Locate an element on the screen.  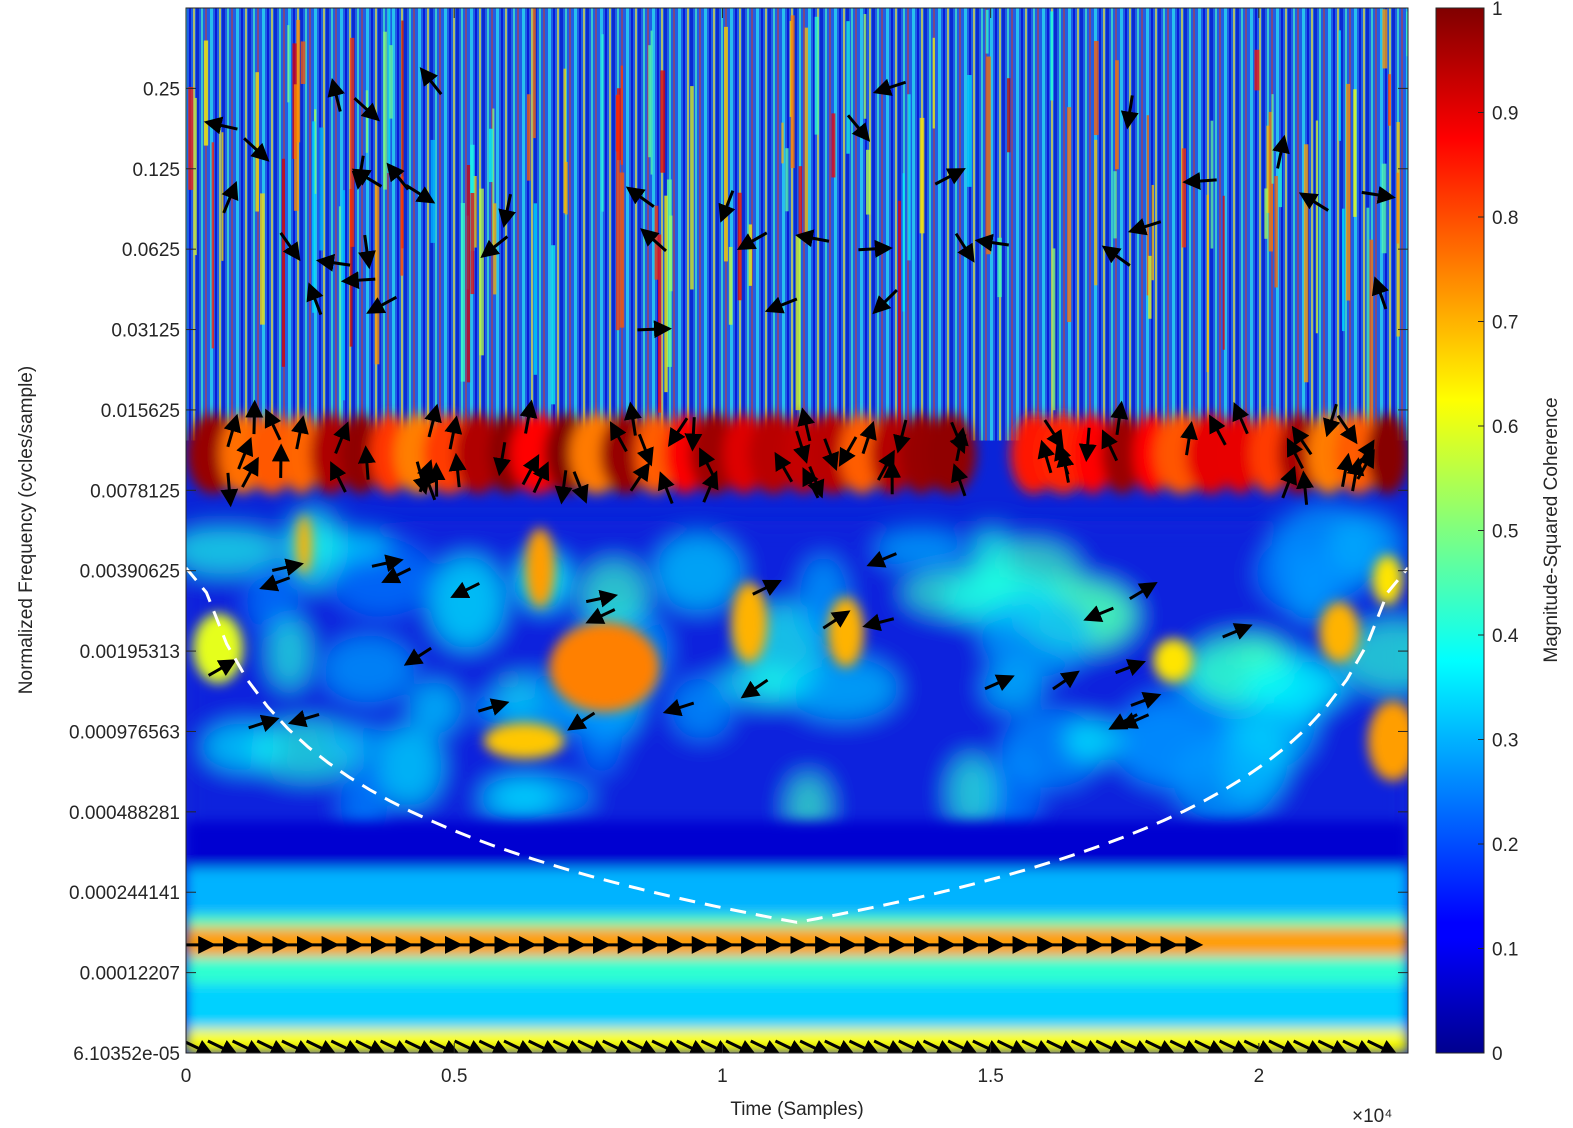
x-axis-exponent: ×10⁴ is located at coordinates (1372, 1116).